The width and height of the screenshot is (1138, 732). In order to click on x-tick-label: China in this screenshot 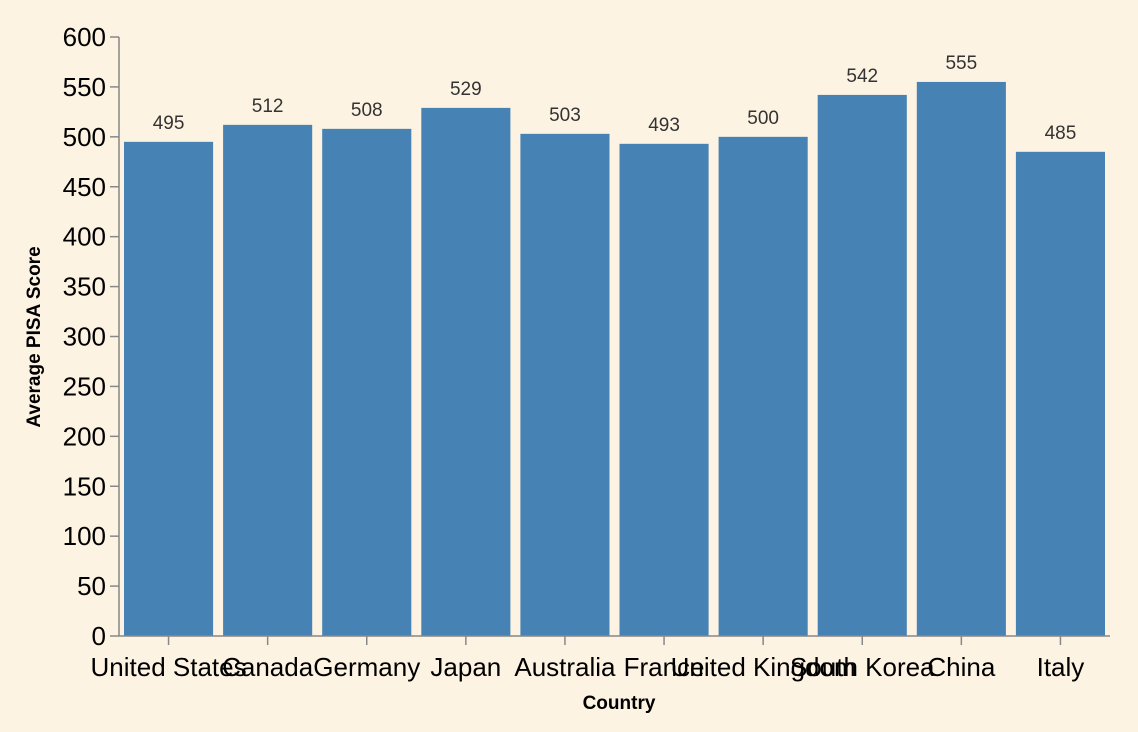, I will do `click(961, 667)`.